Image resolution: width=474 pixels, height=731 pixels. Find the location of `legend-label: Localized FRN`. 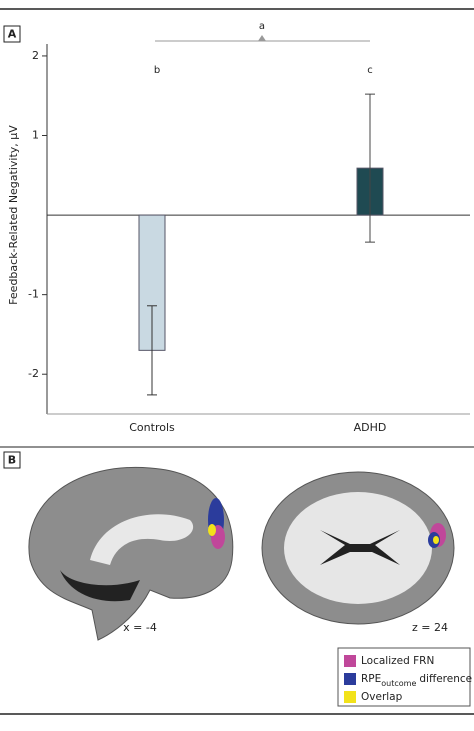

legend-label: Localized FRN is located at coordinates (397, 661).